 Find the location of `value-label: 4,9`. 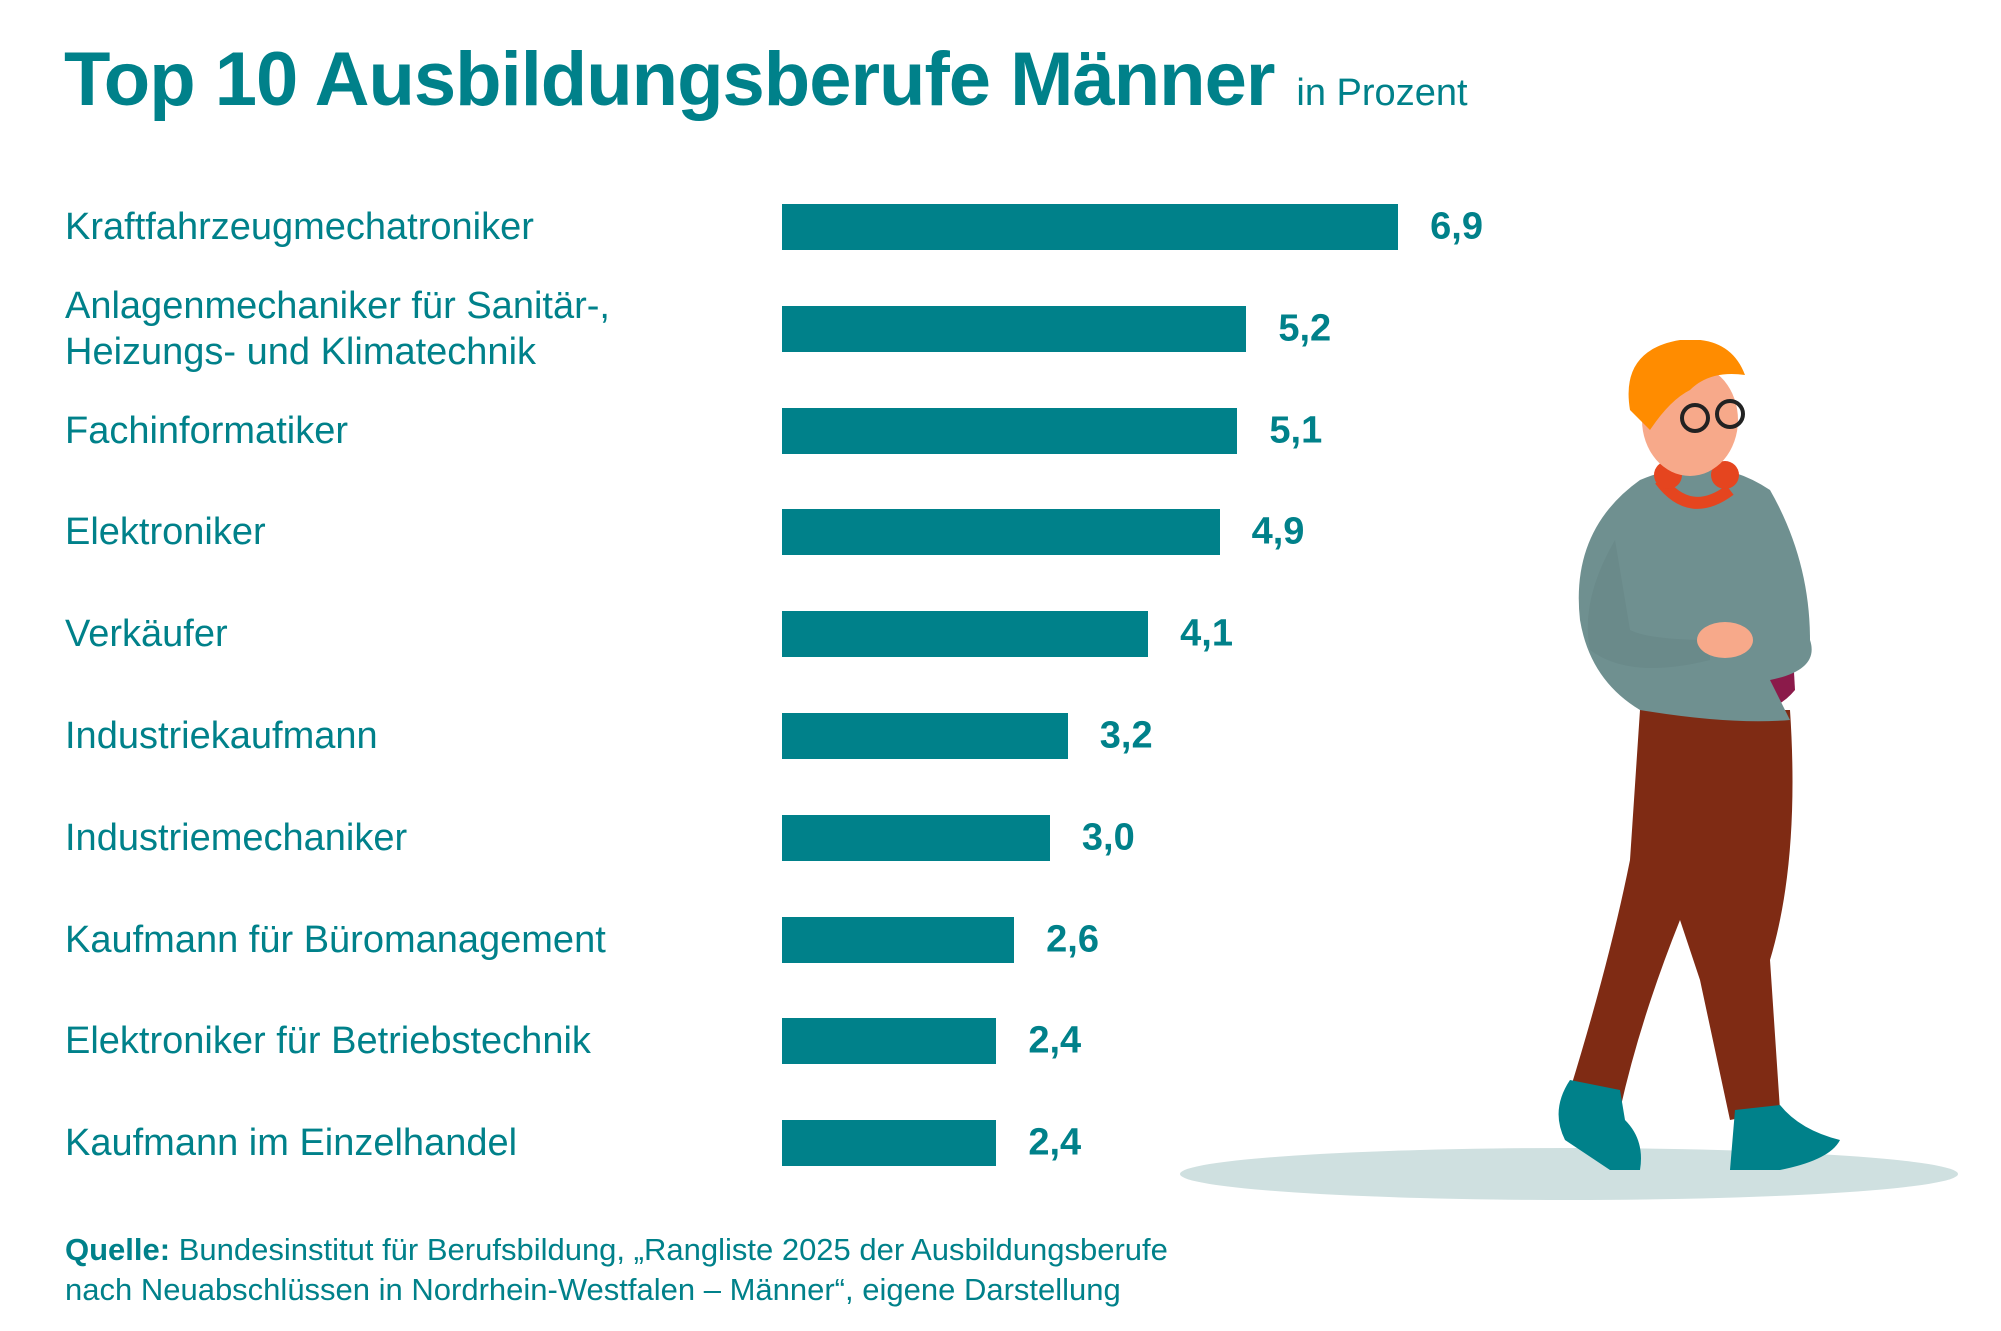

value-label: 4,9 is located at coordinates (1278, 531).